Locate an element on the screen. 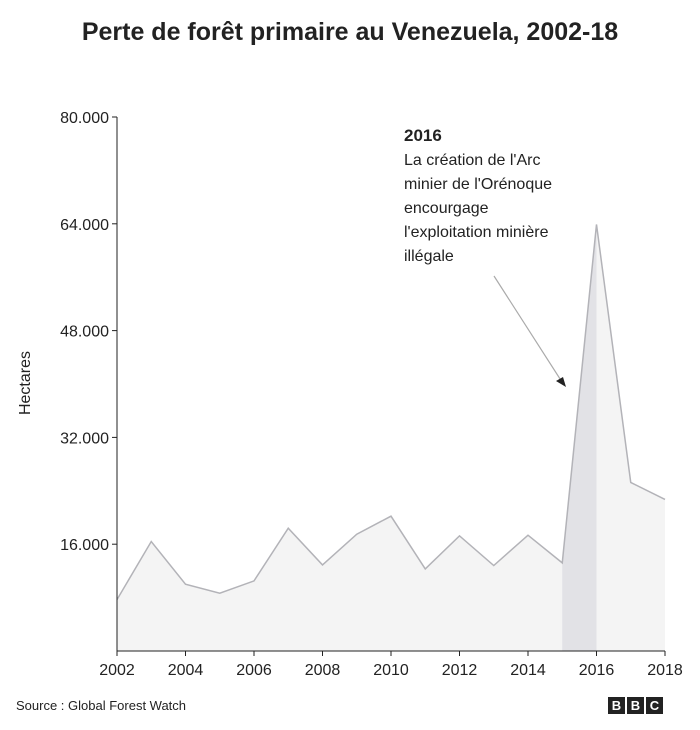  x-tick-label: 2018 is located at coordinates (665, 670).